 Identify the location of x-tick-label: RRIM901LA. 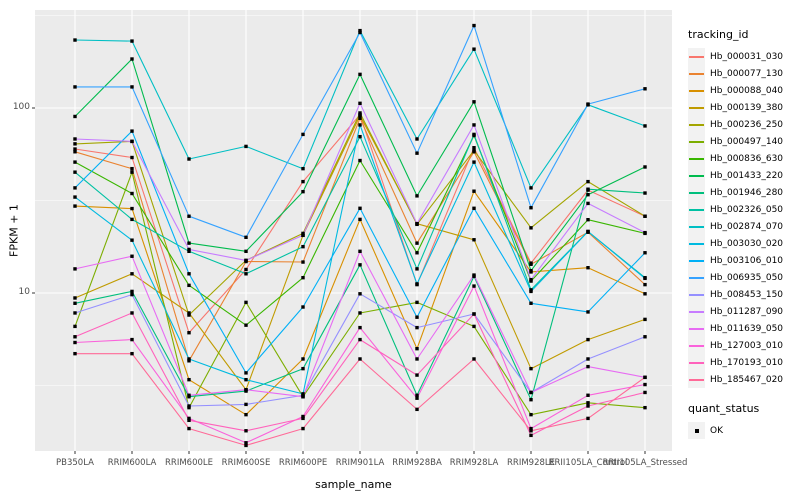
(360, 463).